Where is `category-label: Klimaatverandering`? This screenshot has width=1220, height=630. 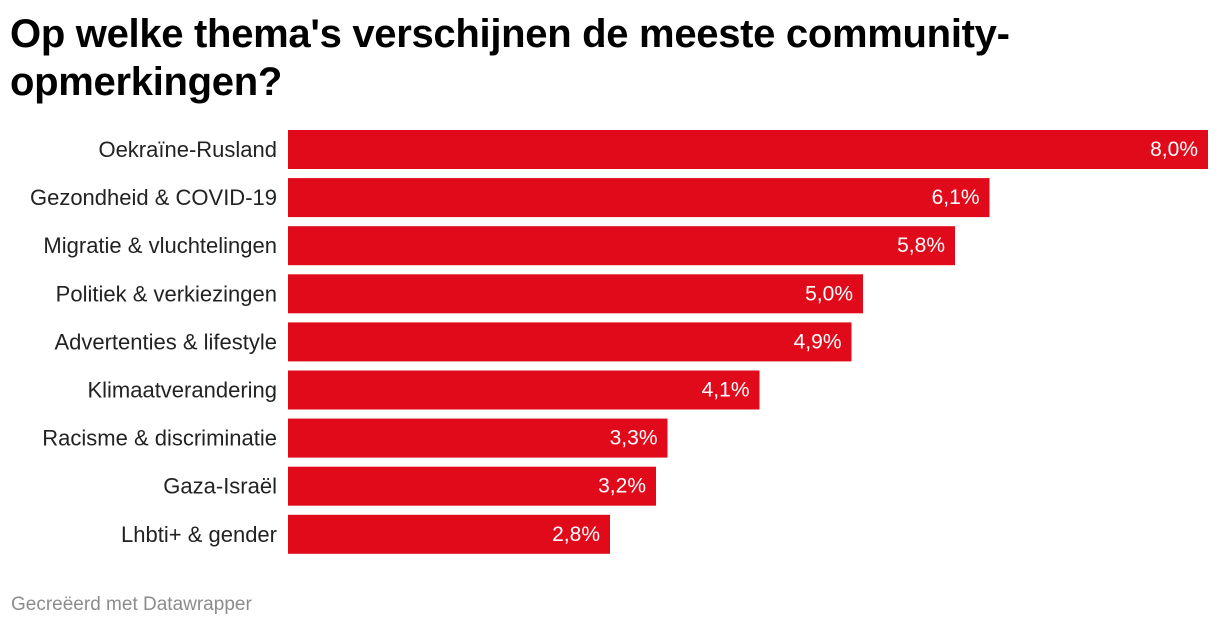 category-label: Klimaatverandering is located at coordinates (182, 390).